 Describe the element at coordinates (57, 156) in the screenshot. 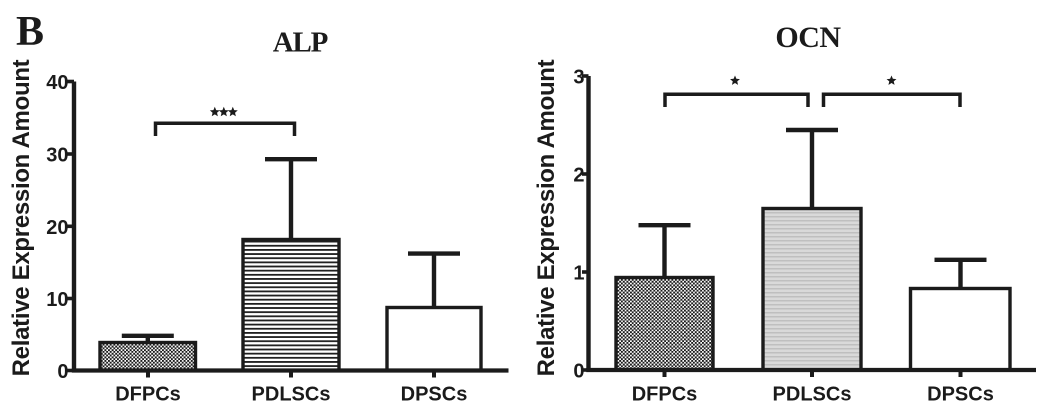

I see `svg-text: 30` at that location.